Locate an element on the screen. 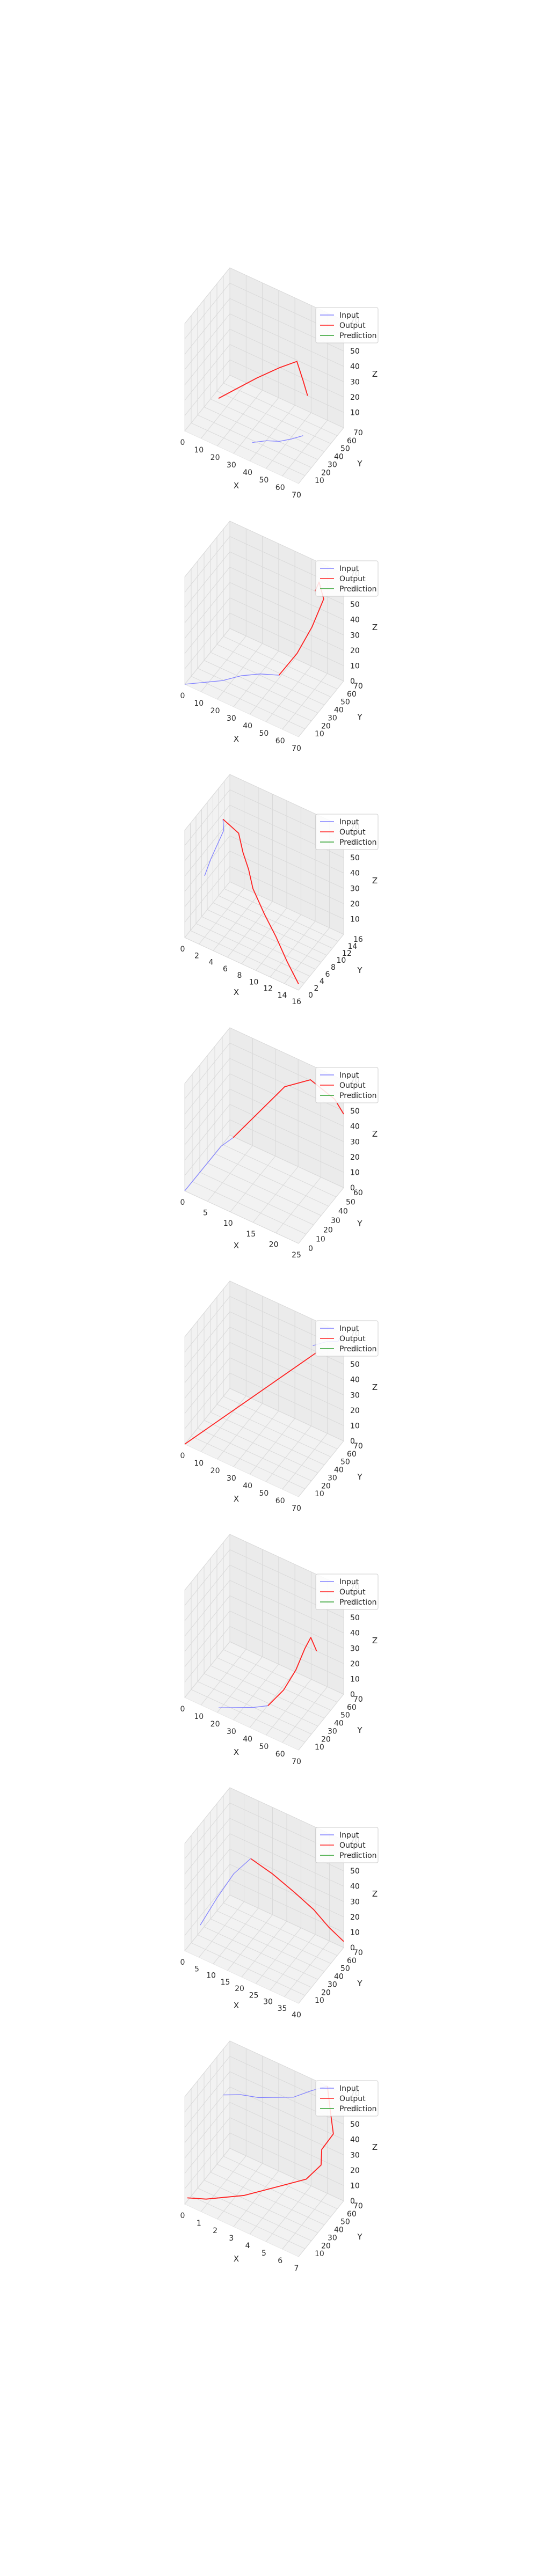 The image size is (537, 2576). x-tick-label: 15 is located at coordinates (251, 1234).